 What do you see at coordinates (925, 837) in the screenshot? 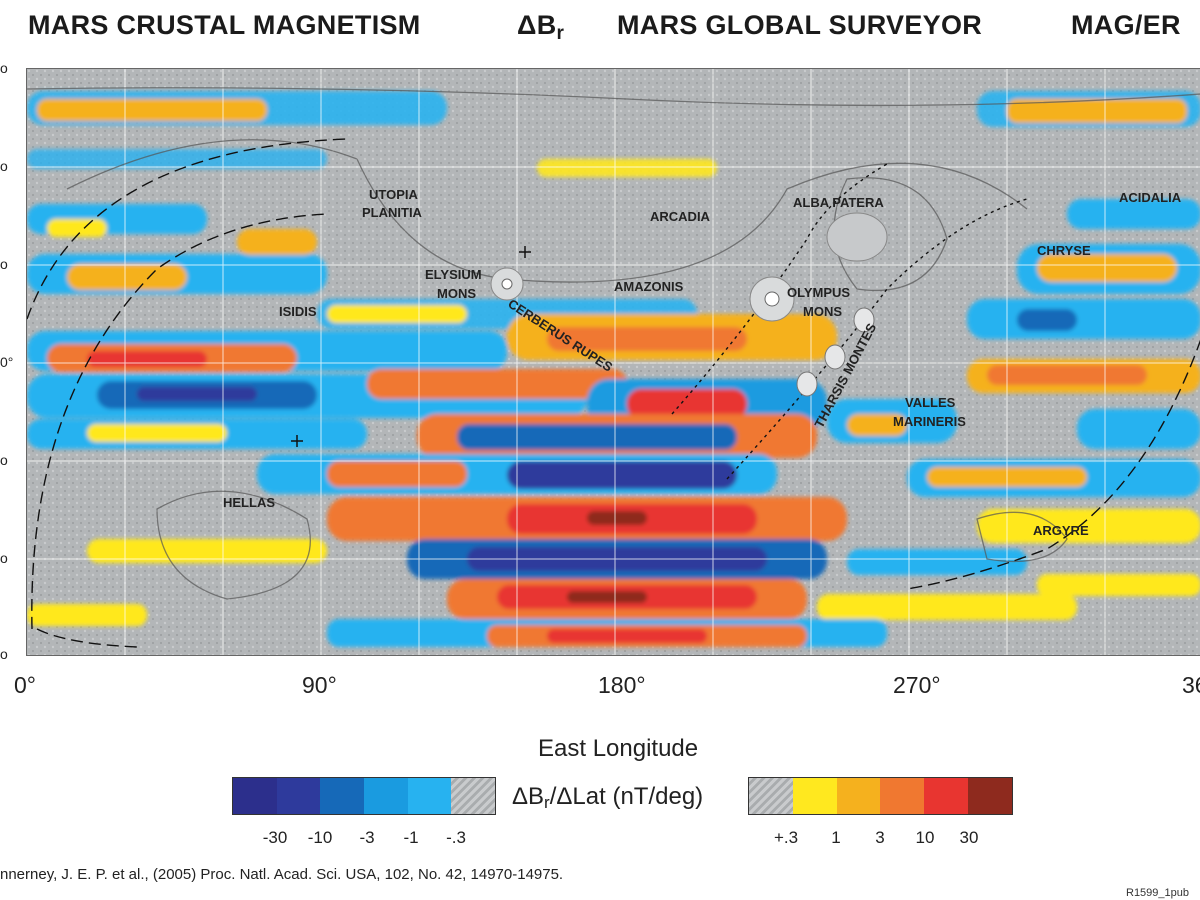
I see `legend-tick: 10` at bounding box center [925, 837].